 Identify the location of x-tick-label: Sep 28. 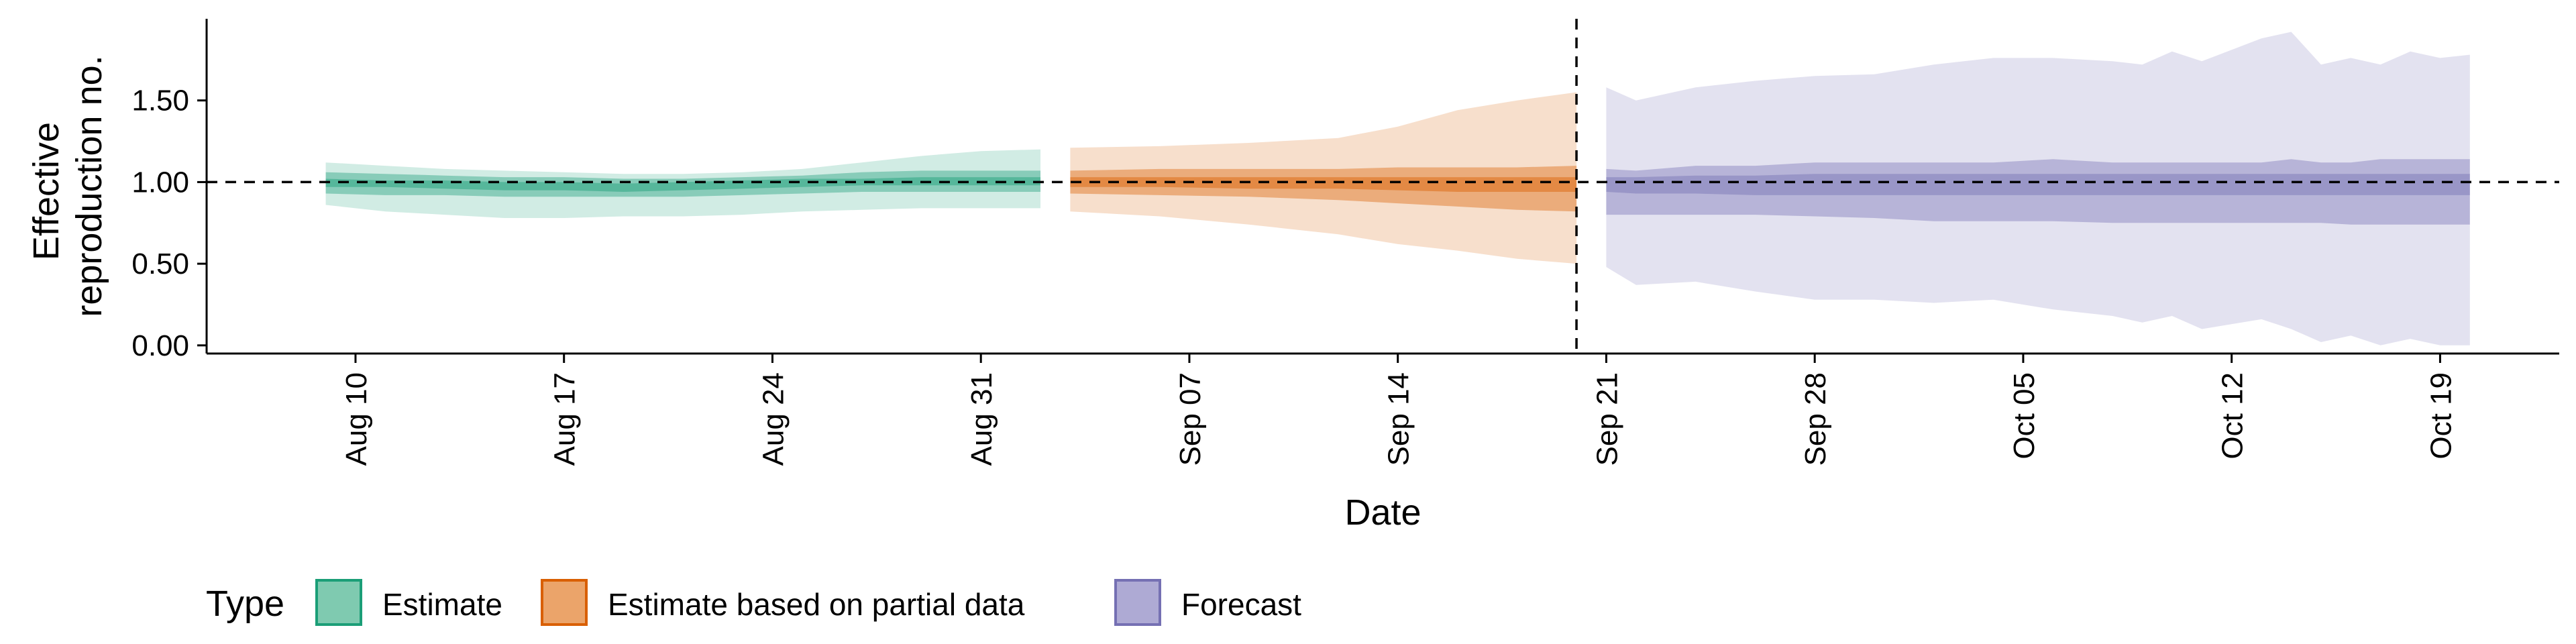
(1815, 419).